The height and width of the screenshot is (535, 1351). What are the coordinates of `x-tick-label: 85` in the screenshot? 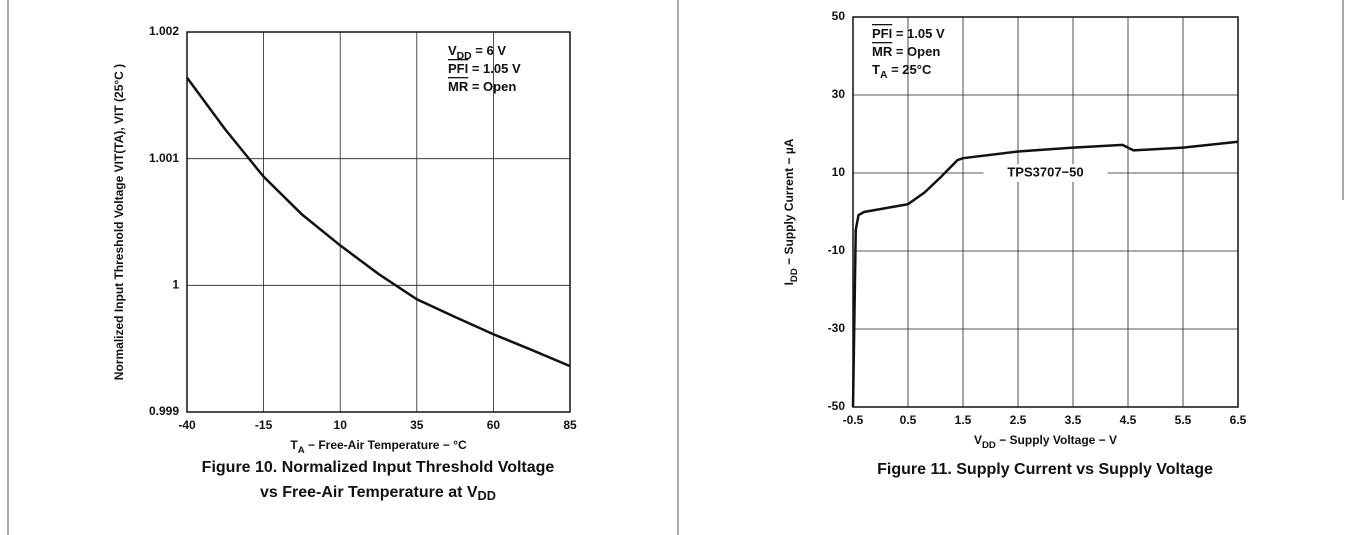 It's located at (570, 425).